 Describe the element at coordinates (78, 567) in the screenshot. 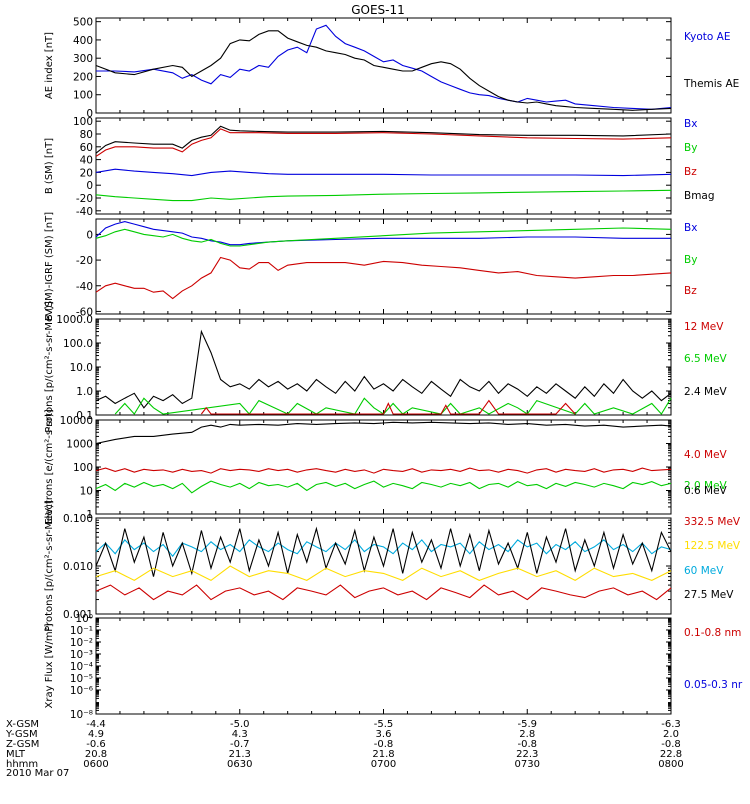

I see `y-tick-label: 0.010` at that location.